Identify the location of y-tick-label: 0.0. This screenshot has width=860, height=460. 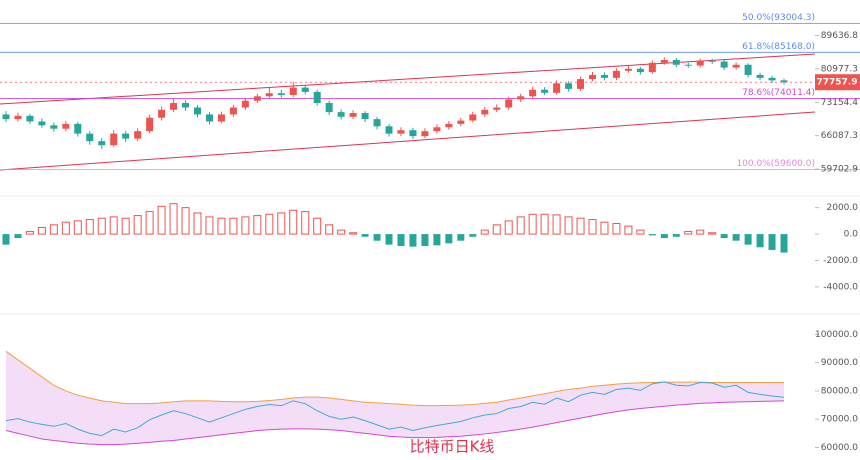
(851, 235).